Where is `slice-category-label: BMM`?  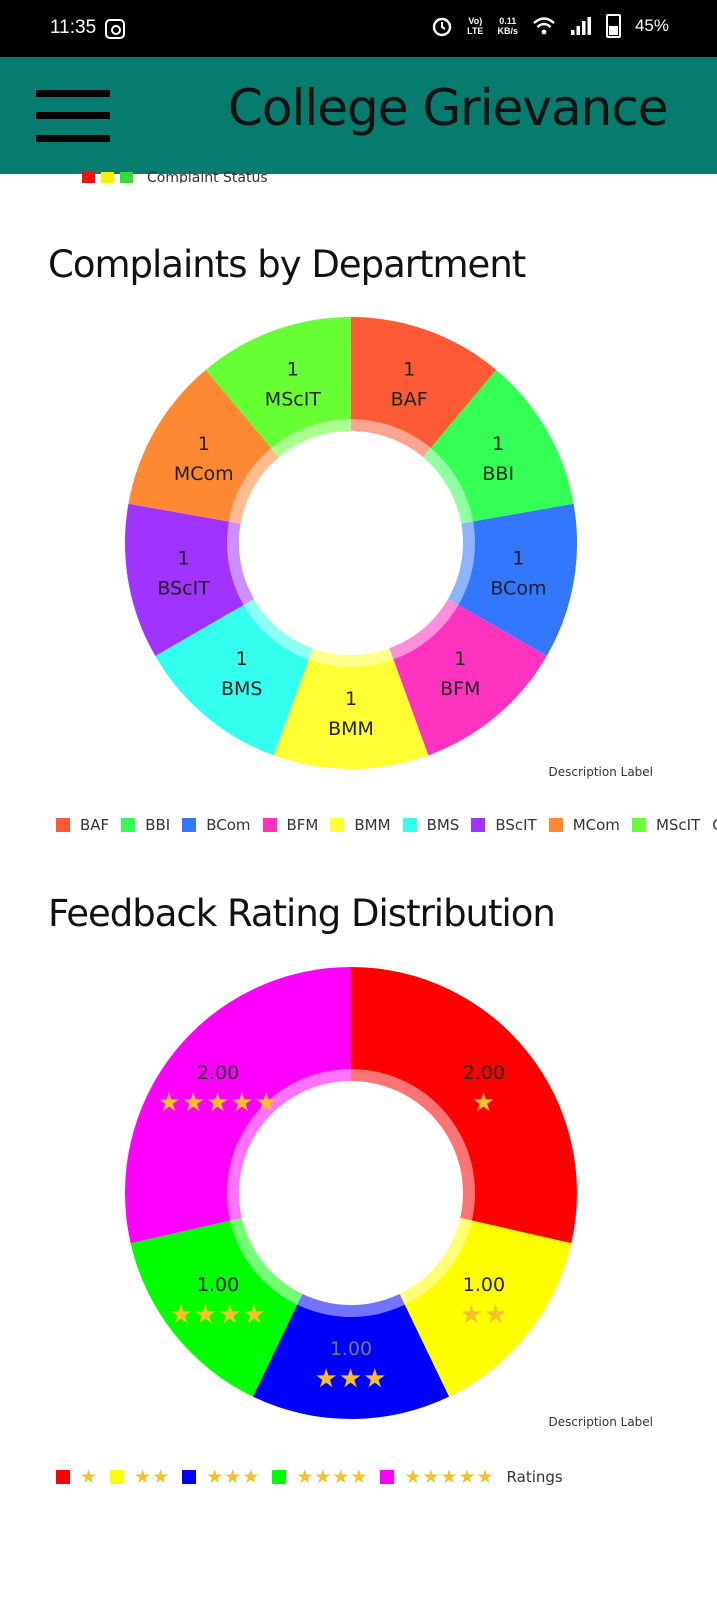 slice-category-label: BMM is located at coordinates (351, 729).